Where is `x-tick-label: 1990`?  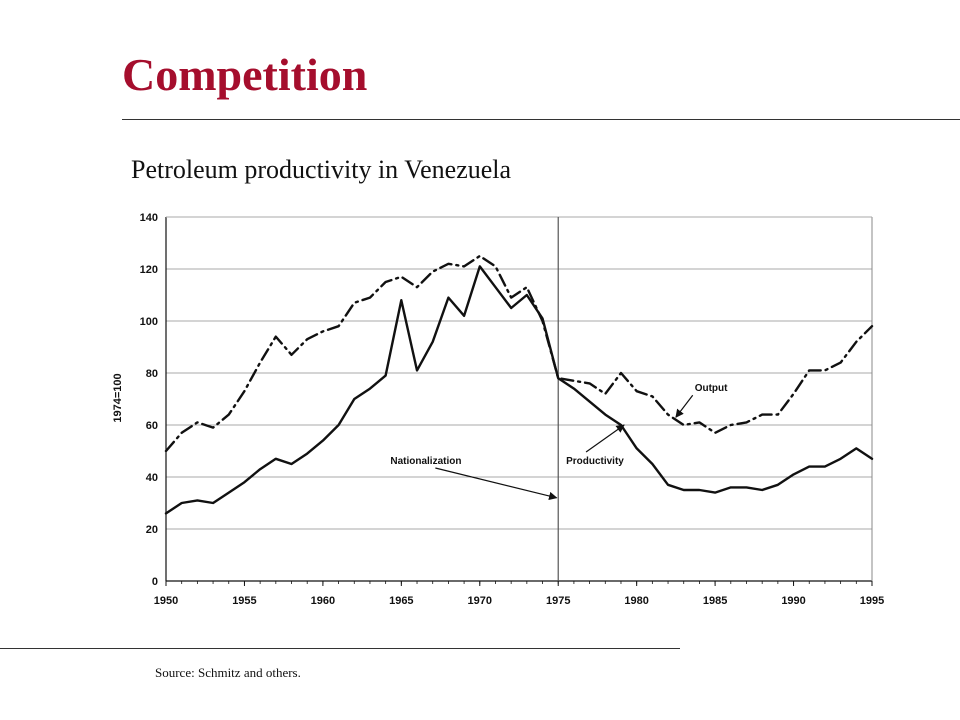
x-tick-label: 1990 is located at coordinates (793, 601).